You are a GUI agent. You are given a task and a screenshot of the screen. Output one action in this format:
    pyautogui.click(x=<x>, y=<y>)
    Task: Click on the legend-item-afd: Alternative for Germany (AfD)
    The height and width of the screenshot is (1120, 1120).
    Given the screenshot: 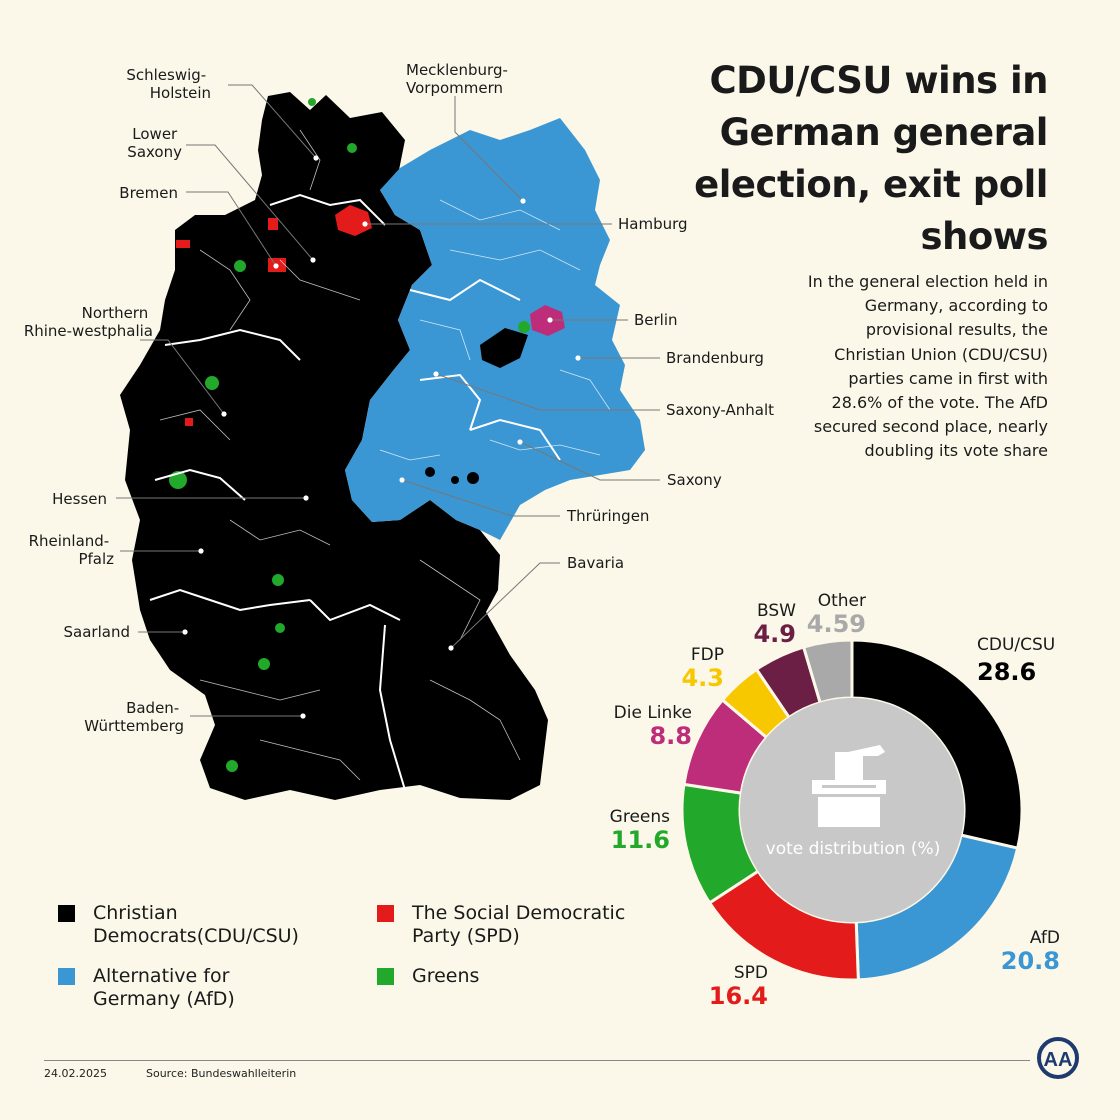 What is the action you would take?
    pyautogui.click(x=146, y=988)
    